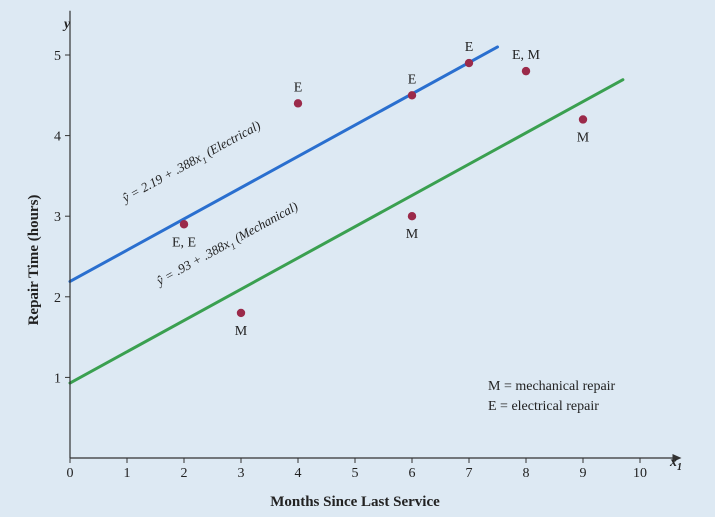  What do you see at coordinates (355, 502) in the screenshot?
I see `x-axis-title: Months Since Last Service` at bounding box center [355, 502].